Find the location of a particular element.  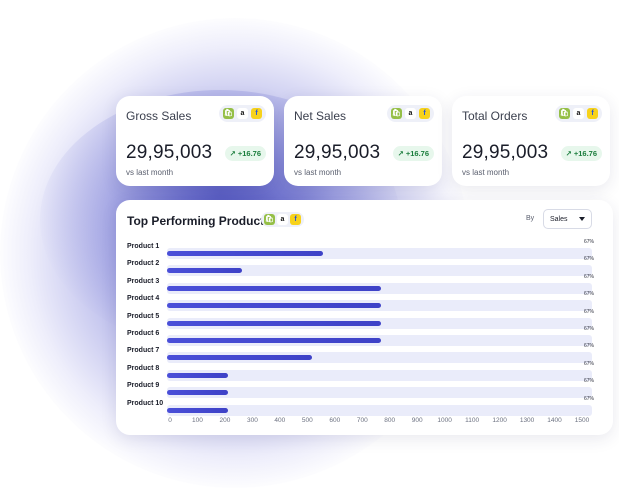

x-tick-label: 100 is located at coordinates (197, 420).